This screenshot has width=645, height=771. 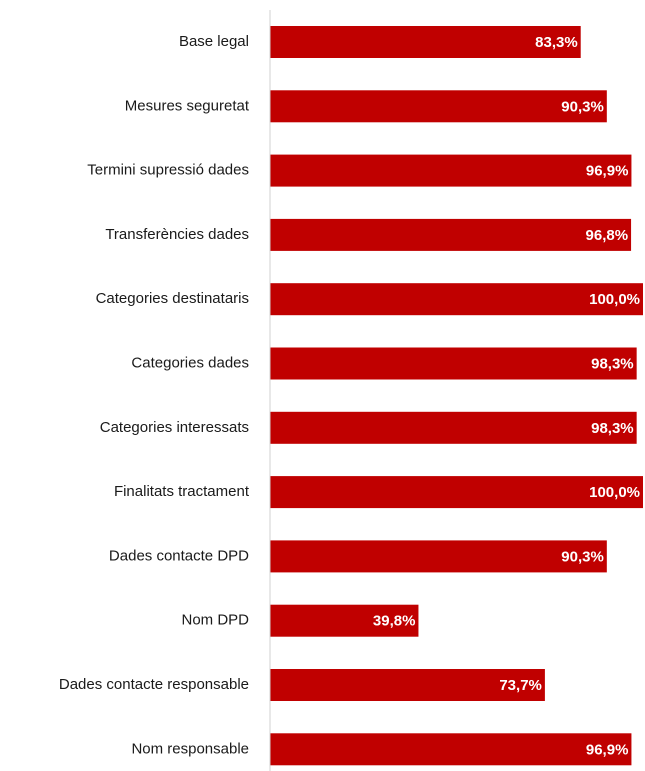 What do you see at coordinates (168, 170) in the screenshot?
I see `category-label: Termini supressió dades` at bounding box center [168, 170].